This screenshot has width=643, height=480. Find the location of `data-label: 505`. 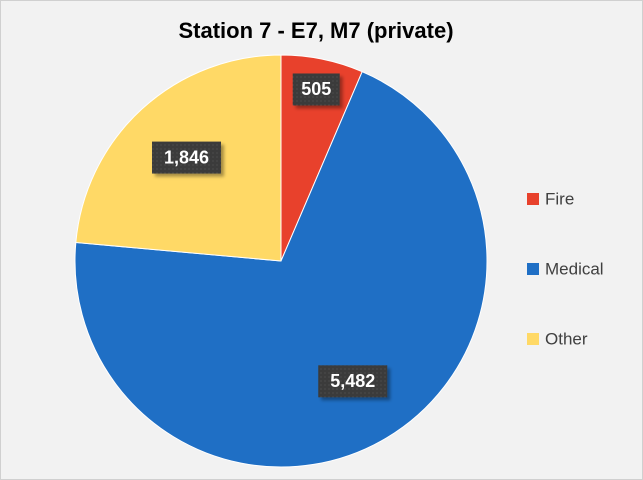

data-label: 505 is located at coordinates (316, 89).